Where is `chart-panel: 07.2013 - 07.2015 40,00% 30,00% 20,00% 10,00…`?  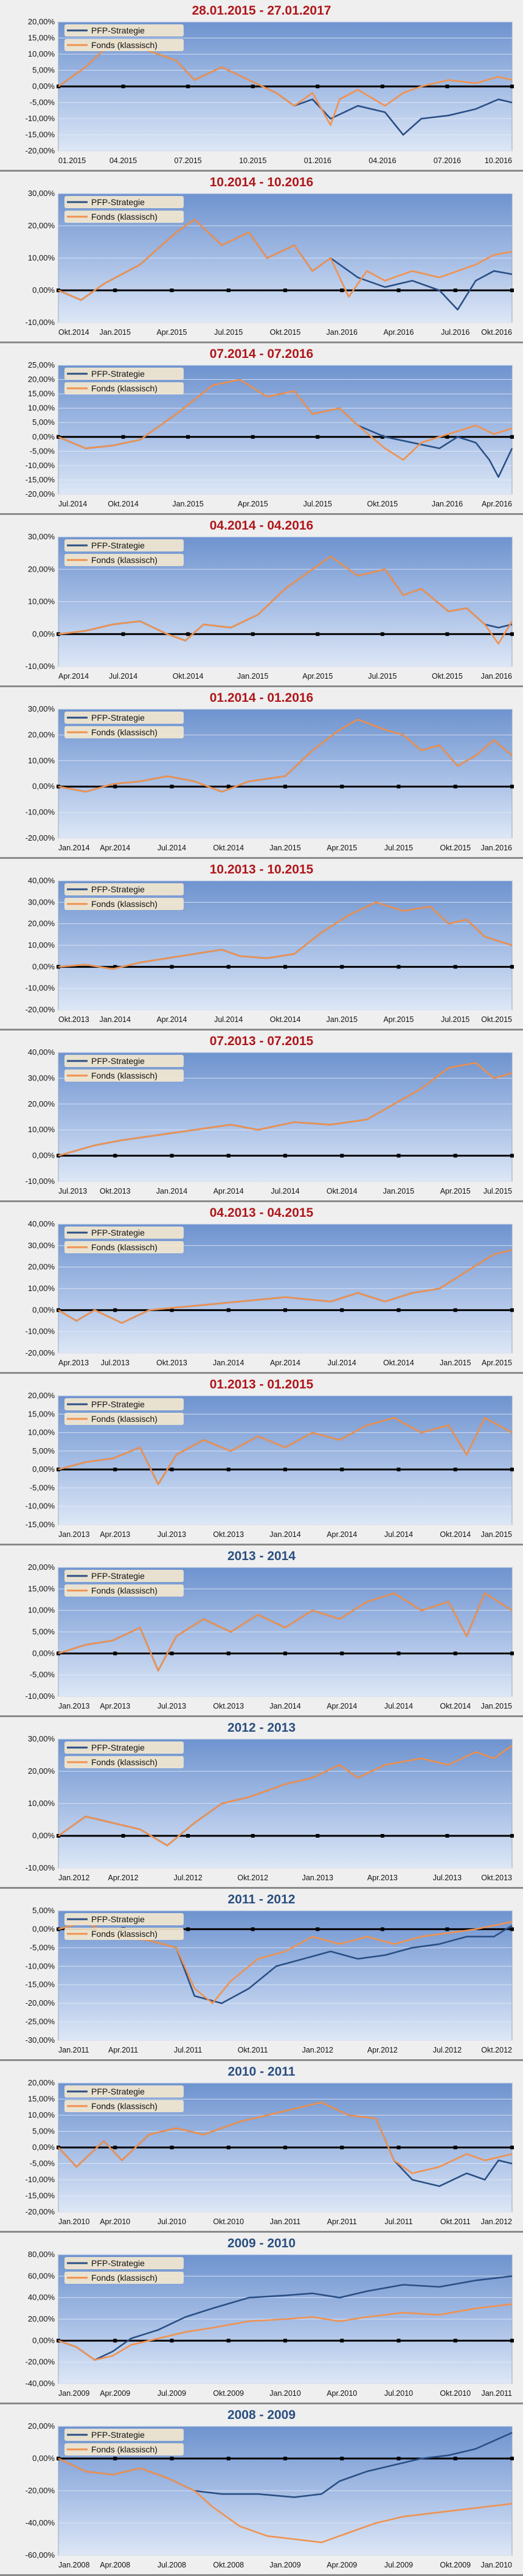
chart-panel: 07.2013 - 07.2015 40,00% 30,00% 20,00% 10,00… is located at coordinates (261, 1116).